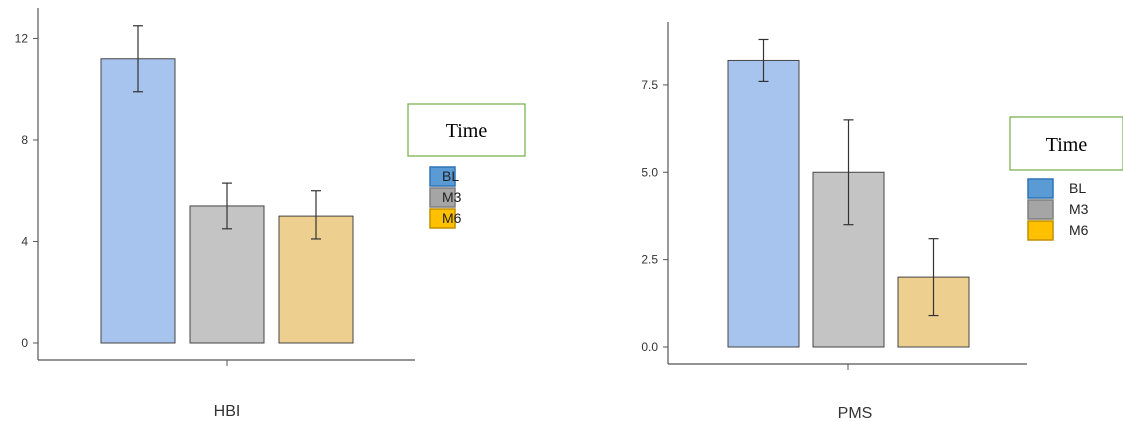 Image resolution: width=1123 pixels, height=421 pixels. I want to click on y-tick-label: 2.5, so click(649, 260).